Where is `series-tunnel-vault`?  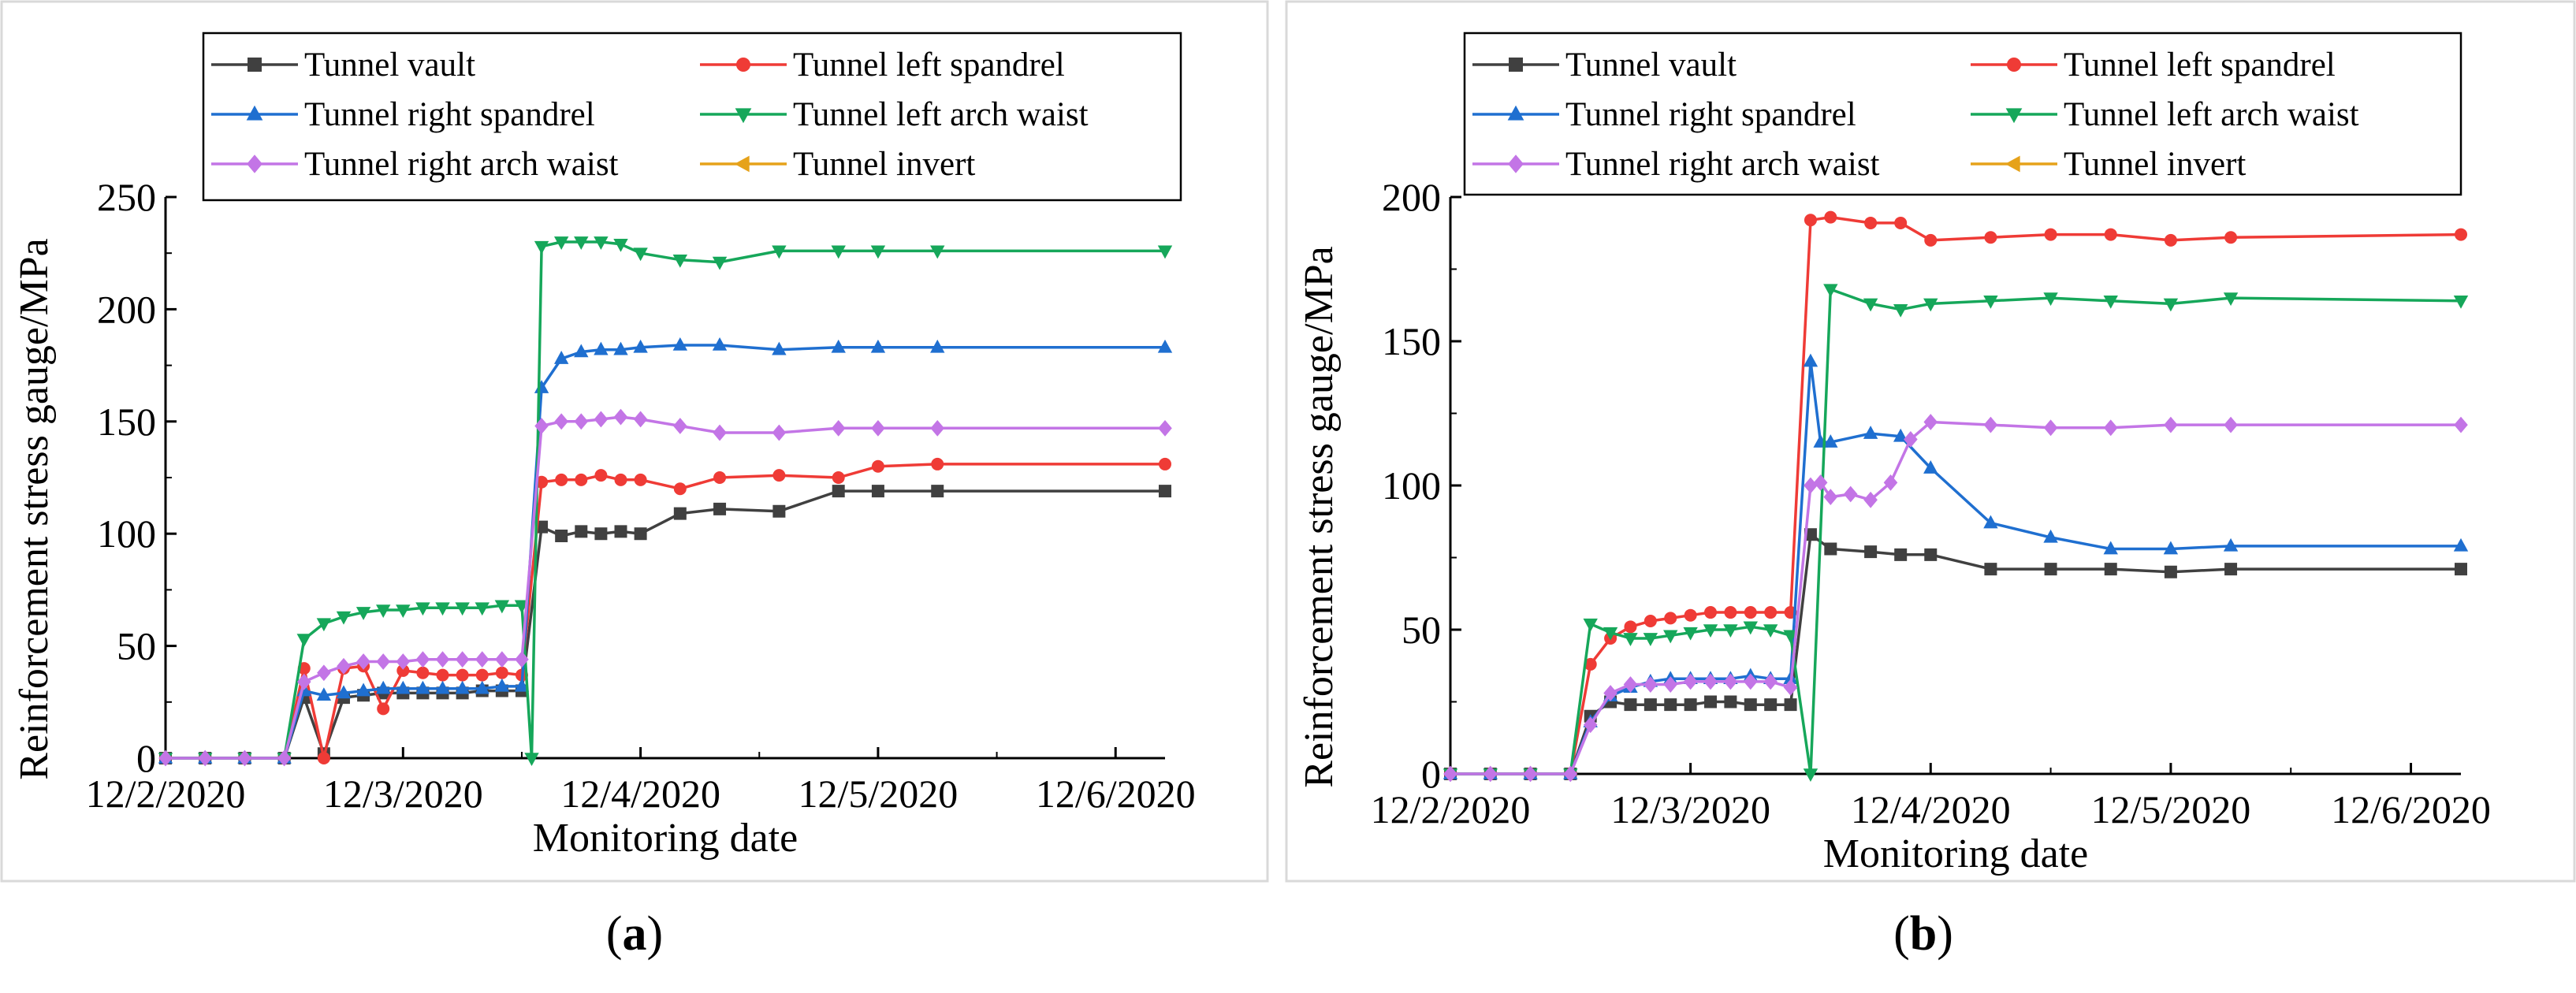 series-tunnel-vault is located at coordinates (665, 624).